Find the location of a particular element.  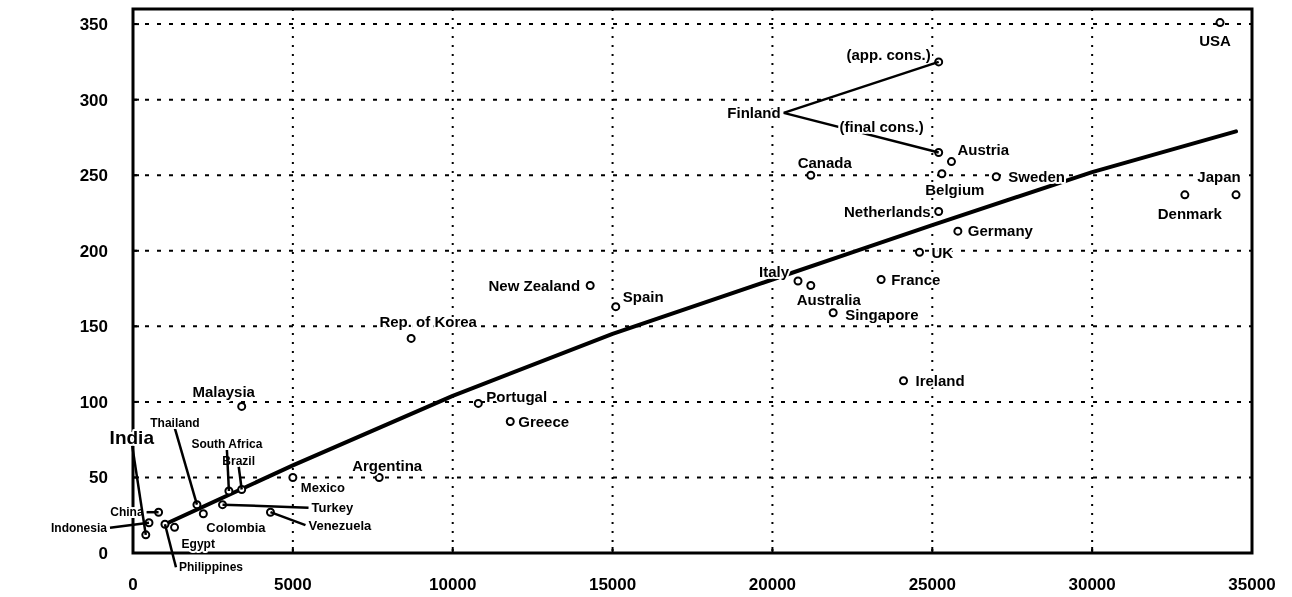

x-tick-label: 10000 is located at coordinates (453, 584).